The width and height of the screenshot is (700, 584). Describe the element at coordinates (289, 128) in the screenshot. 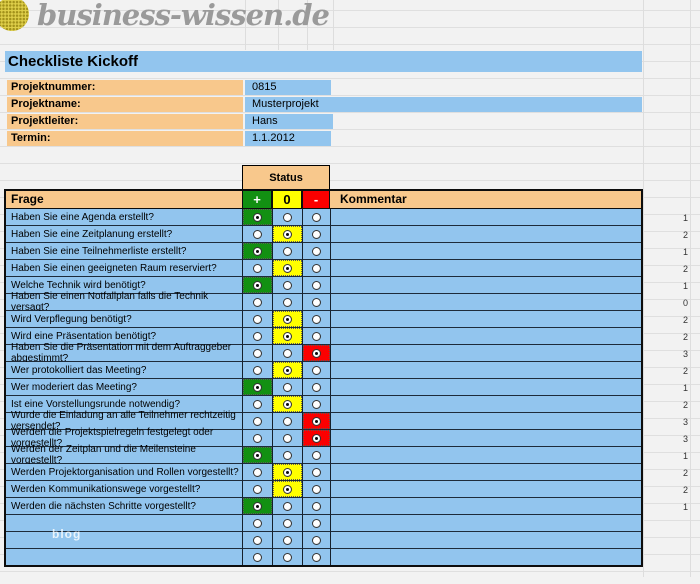

I see `form-field-value: Hans Mustermann` at that location.